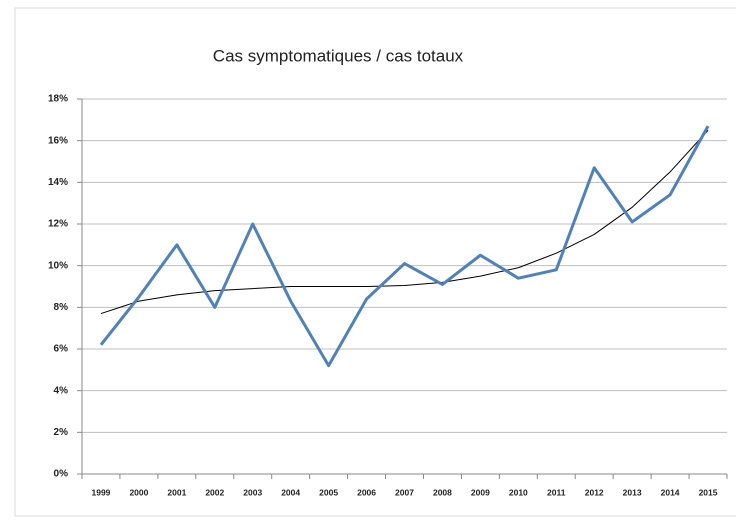  Describe the element at coordinates (58, 182) in the screenshot. I see `y-tick-label: 14%` at that location.